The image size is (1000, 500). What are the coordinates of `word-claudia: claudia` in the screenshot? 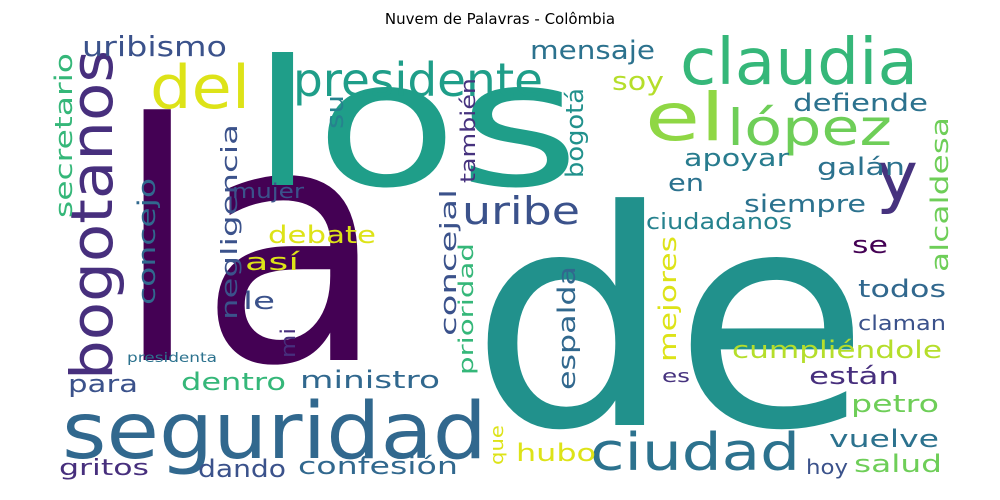 It's located at (799, 63).